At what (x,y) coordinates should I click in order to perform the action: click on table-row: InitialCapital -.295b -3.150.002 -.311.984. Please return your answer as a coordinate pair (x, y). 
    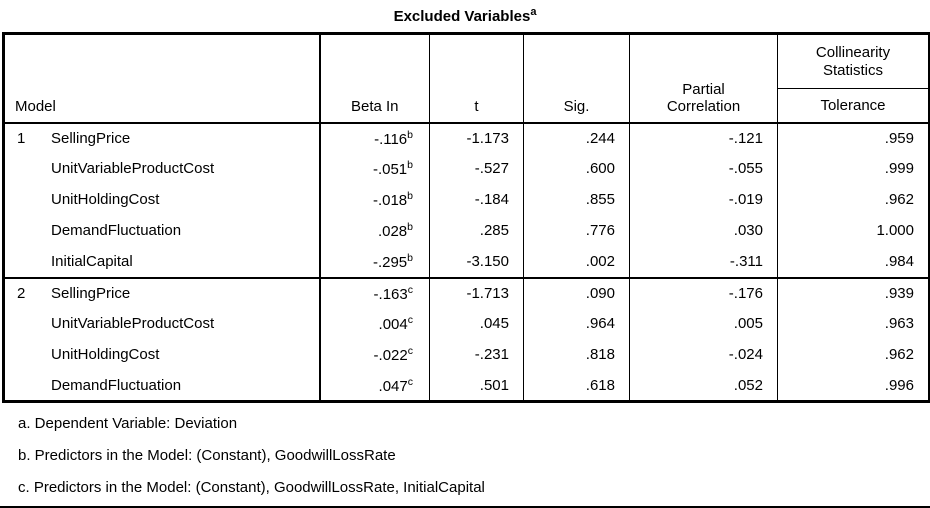
    Looking at the image, I should click on (467, 262).